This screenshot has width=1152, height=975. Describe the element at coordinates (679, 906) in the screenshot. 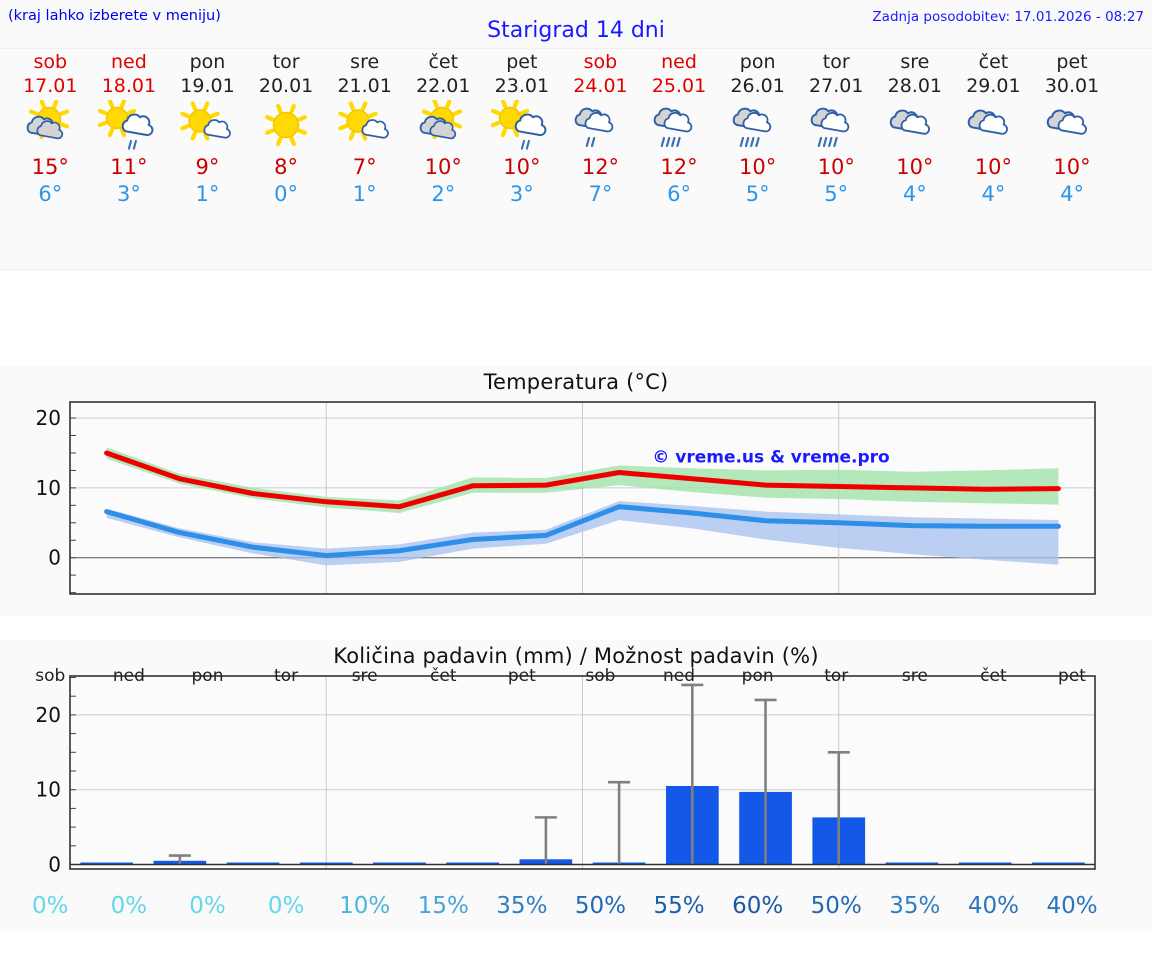

I see `precip-percent-9: 55%` at that location.